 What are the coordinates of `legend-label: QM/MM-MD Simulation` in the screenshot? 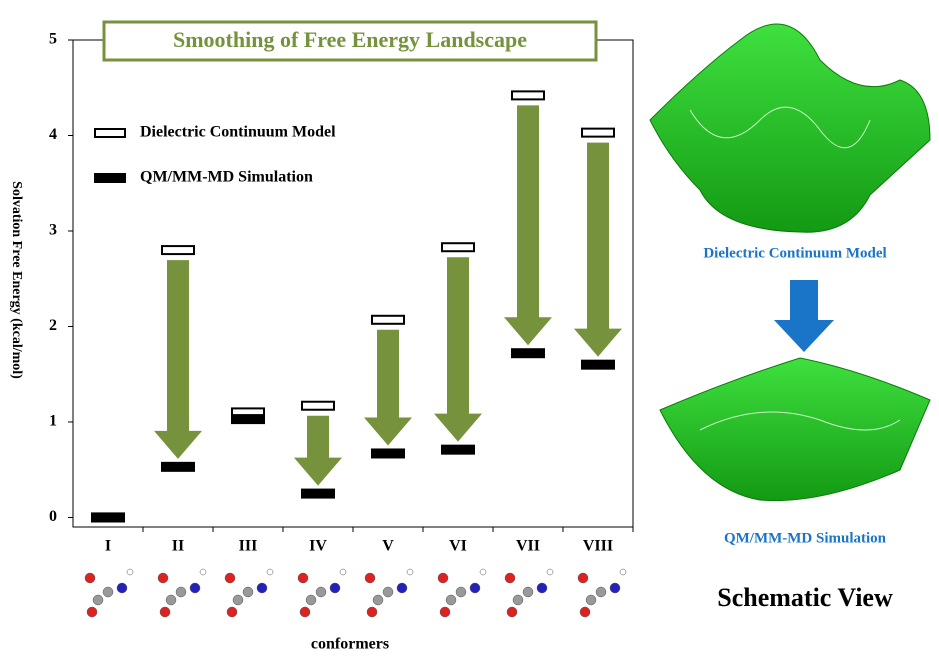 It's located at (226, 177).